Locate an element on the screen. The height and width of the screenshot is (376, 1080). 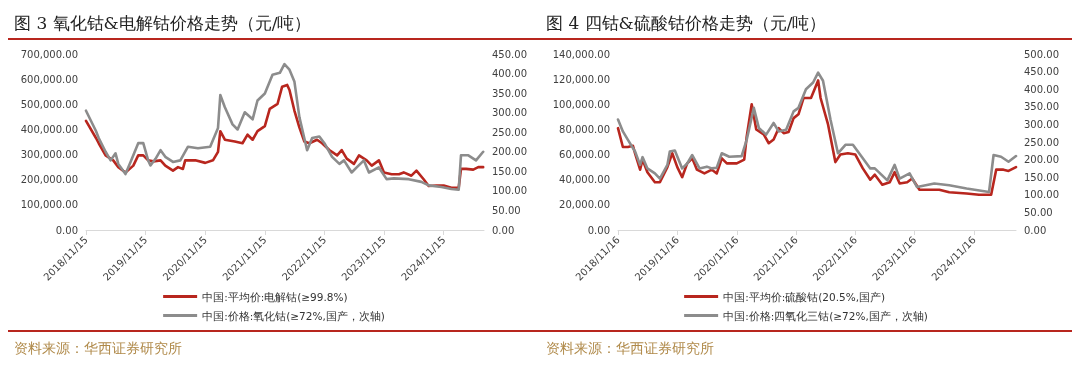
y2-tick-label: 500.00 is located at coordinates (1041, 54).